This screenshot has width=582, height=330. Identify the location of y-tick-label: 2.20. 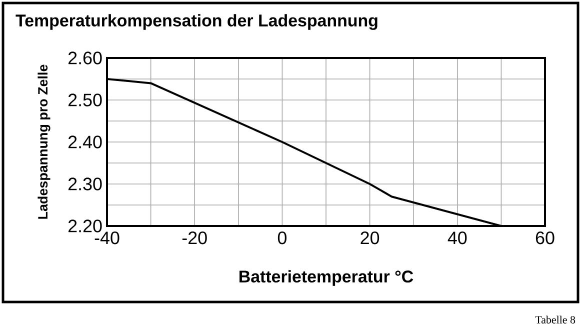
(85, 226).